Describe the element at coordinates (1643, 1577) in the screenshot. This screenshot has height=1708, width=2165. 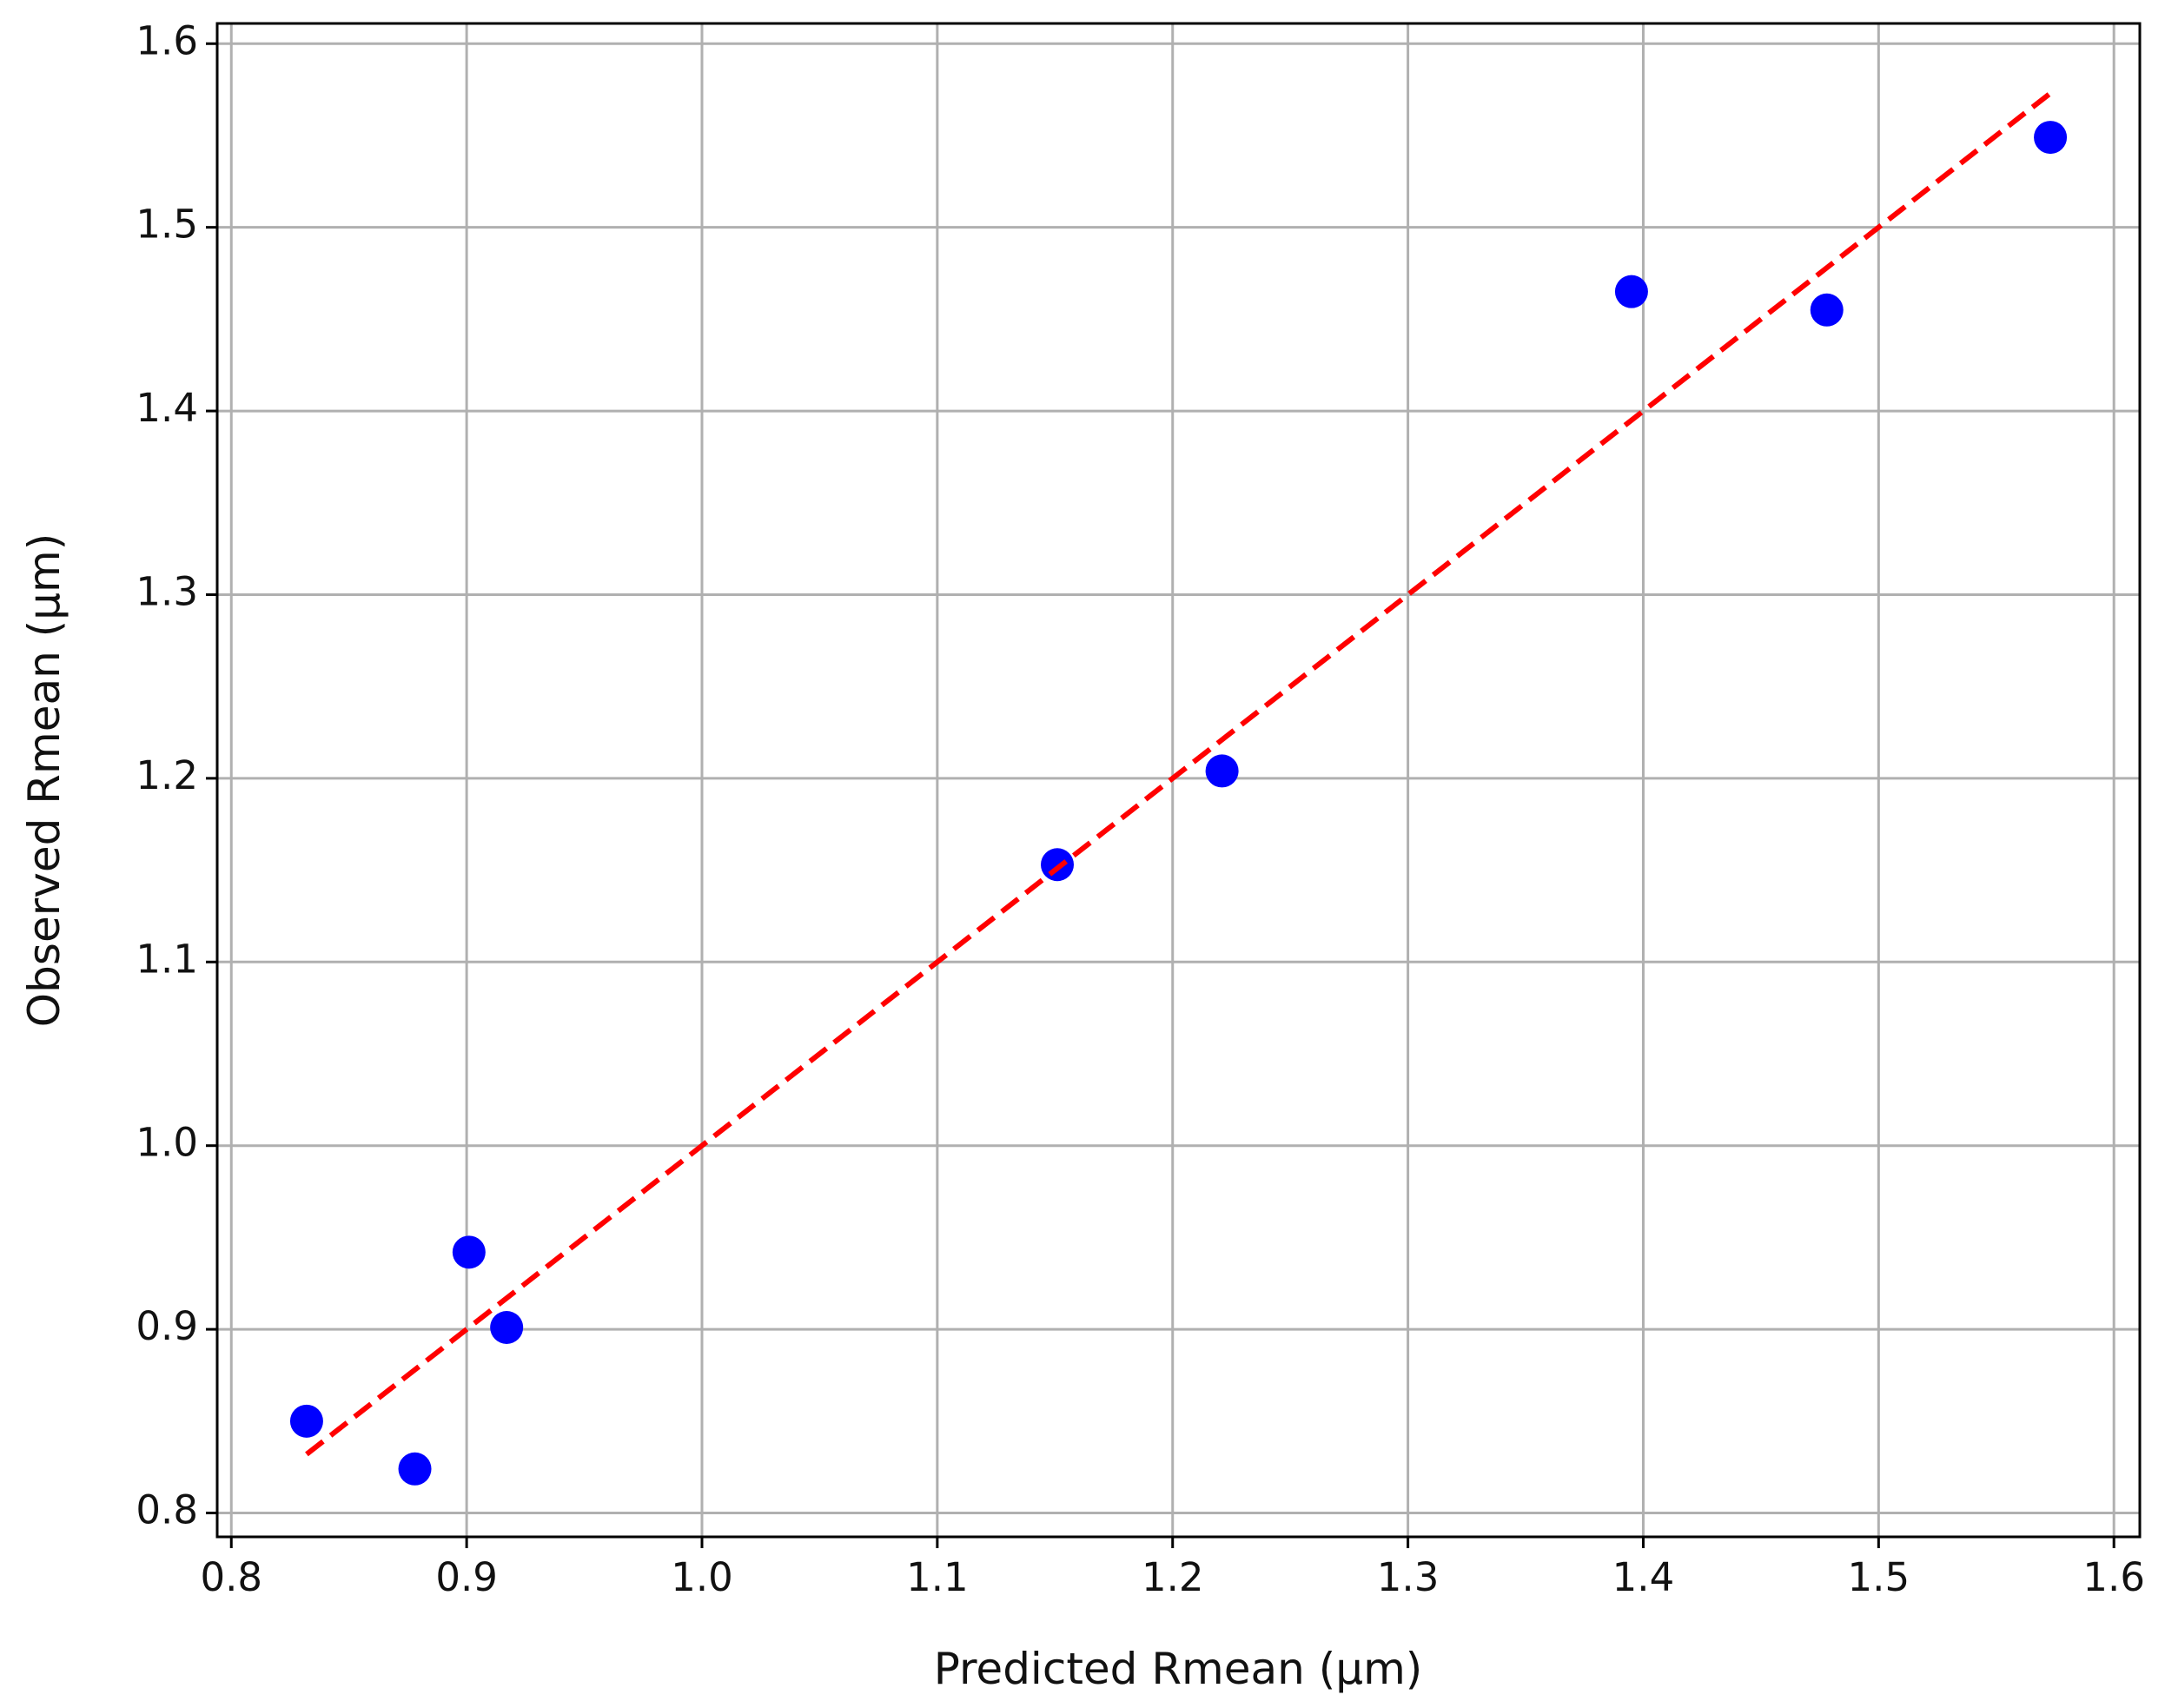
I see `x-tick-label: 1.4` at that location.